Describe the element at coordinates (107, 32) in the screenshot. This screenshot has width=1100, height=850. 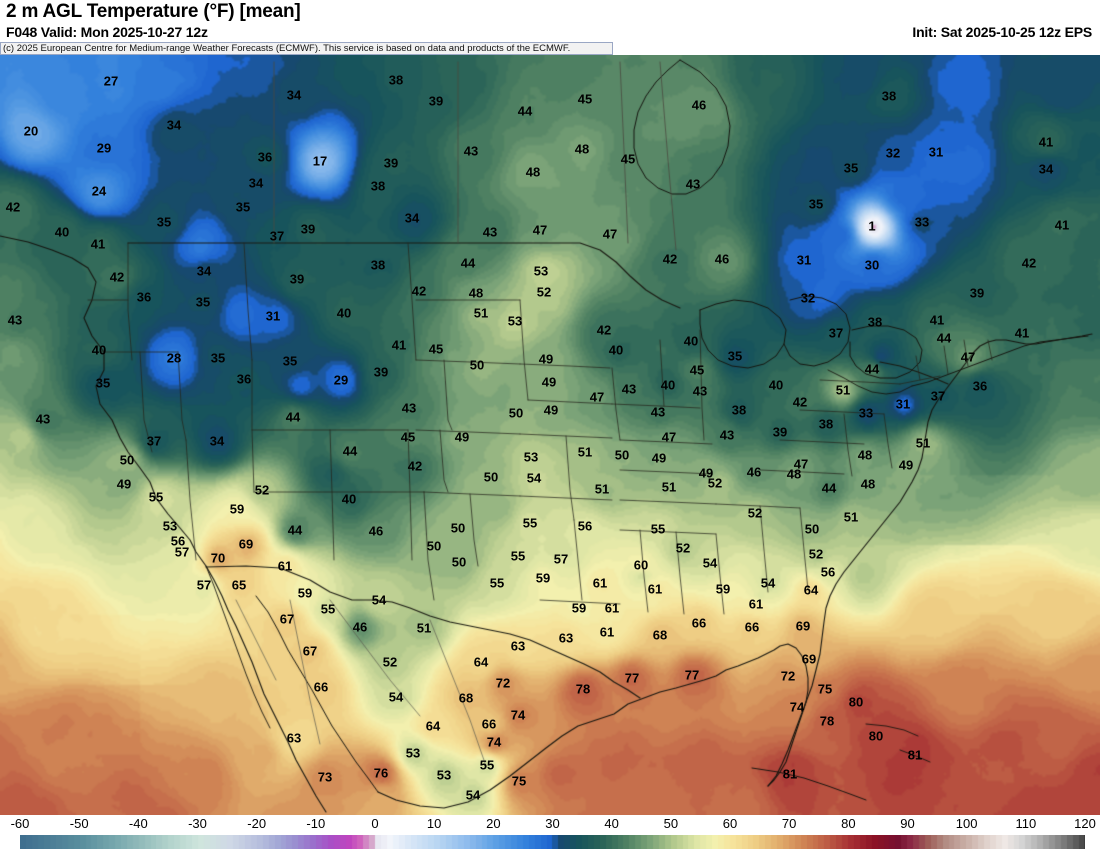
I see `forecast-valid-label: F048 Valid: Mon 2025-10-27 12z` at that location.